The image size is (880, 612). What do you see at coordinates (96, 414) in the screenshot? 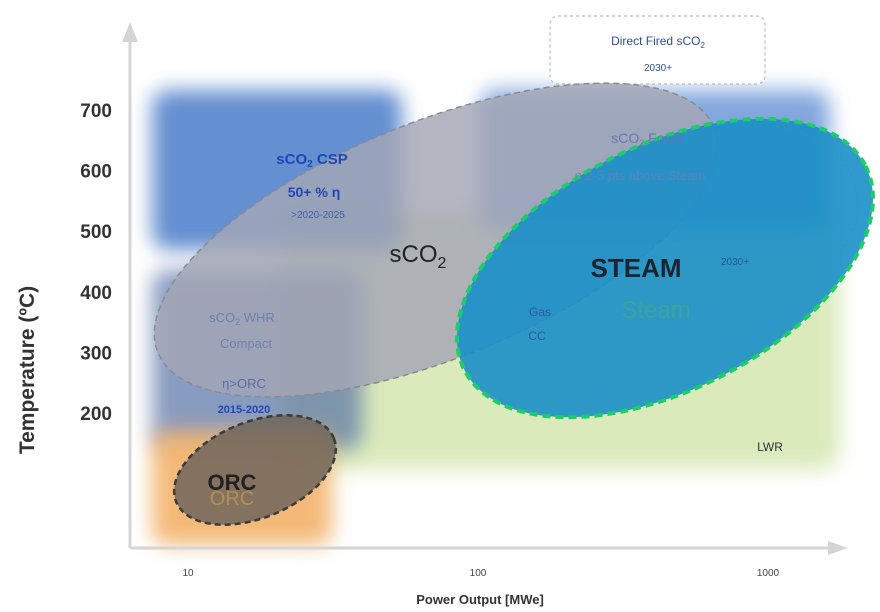
I see `y-tick-label: 200` at bounding box center [96, 414].